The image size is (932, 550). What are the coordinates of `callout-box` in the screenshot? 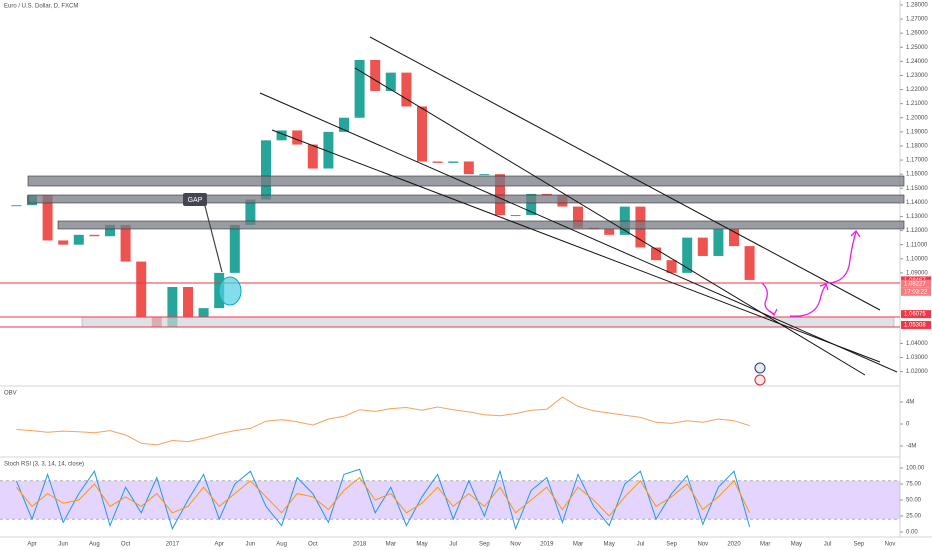 It's located at (195, 199).